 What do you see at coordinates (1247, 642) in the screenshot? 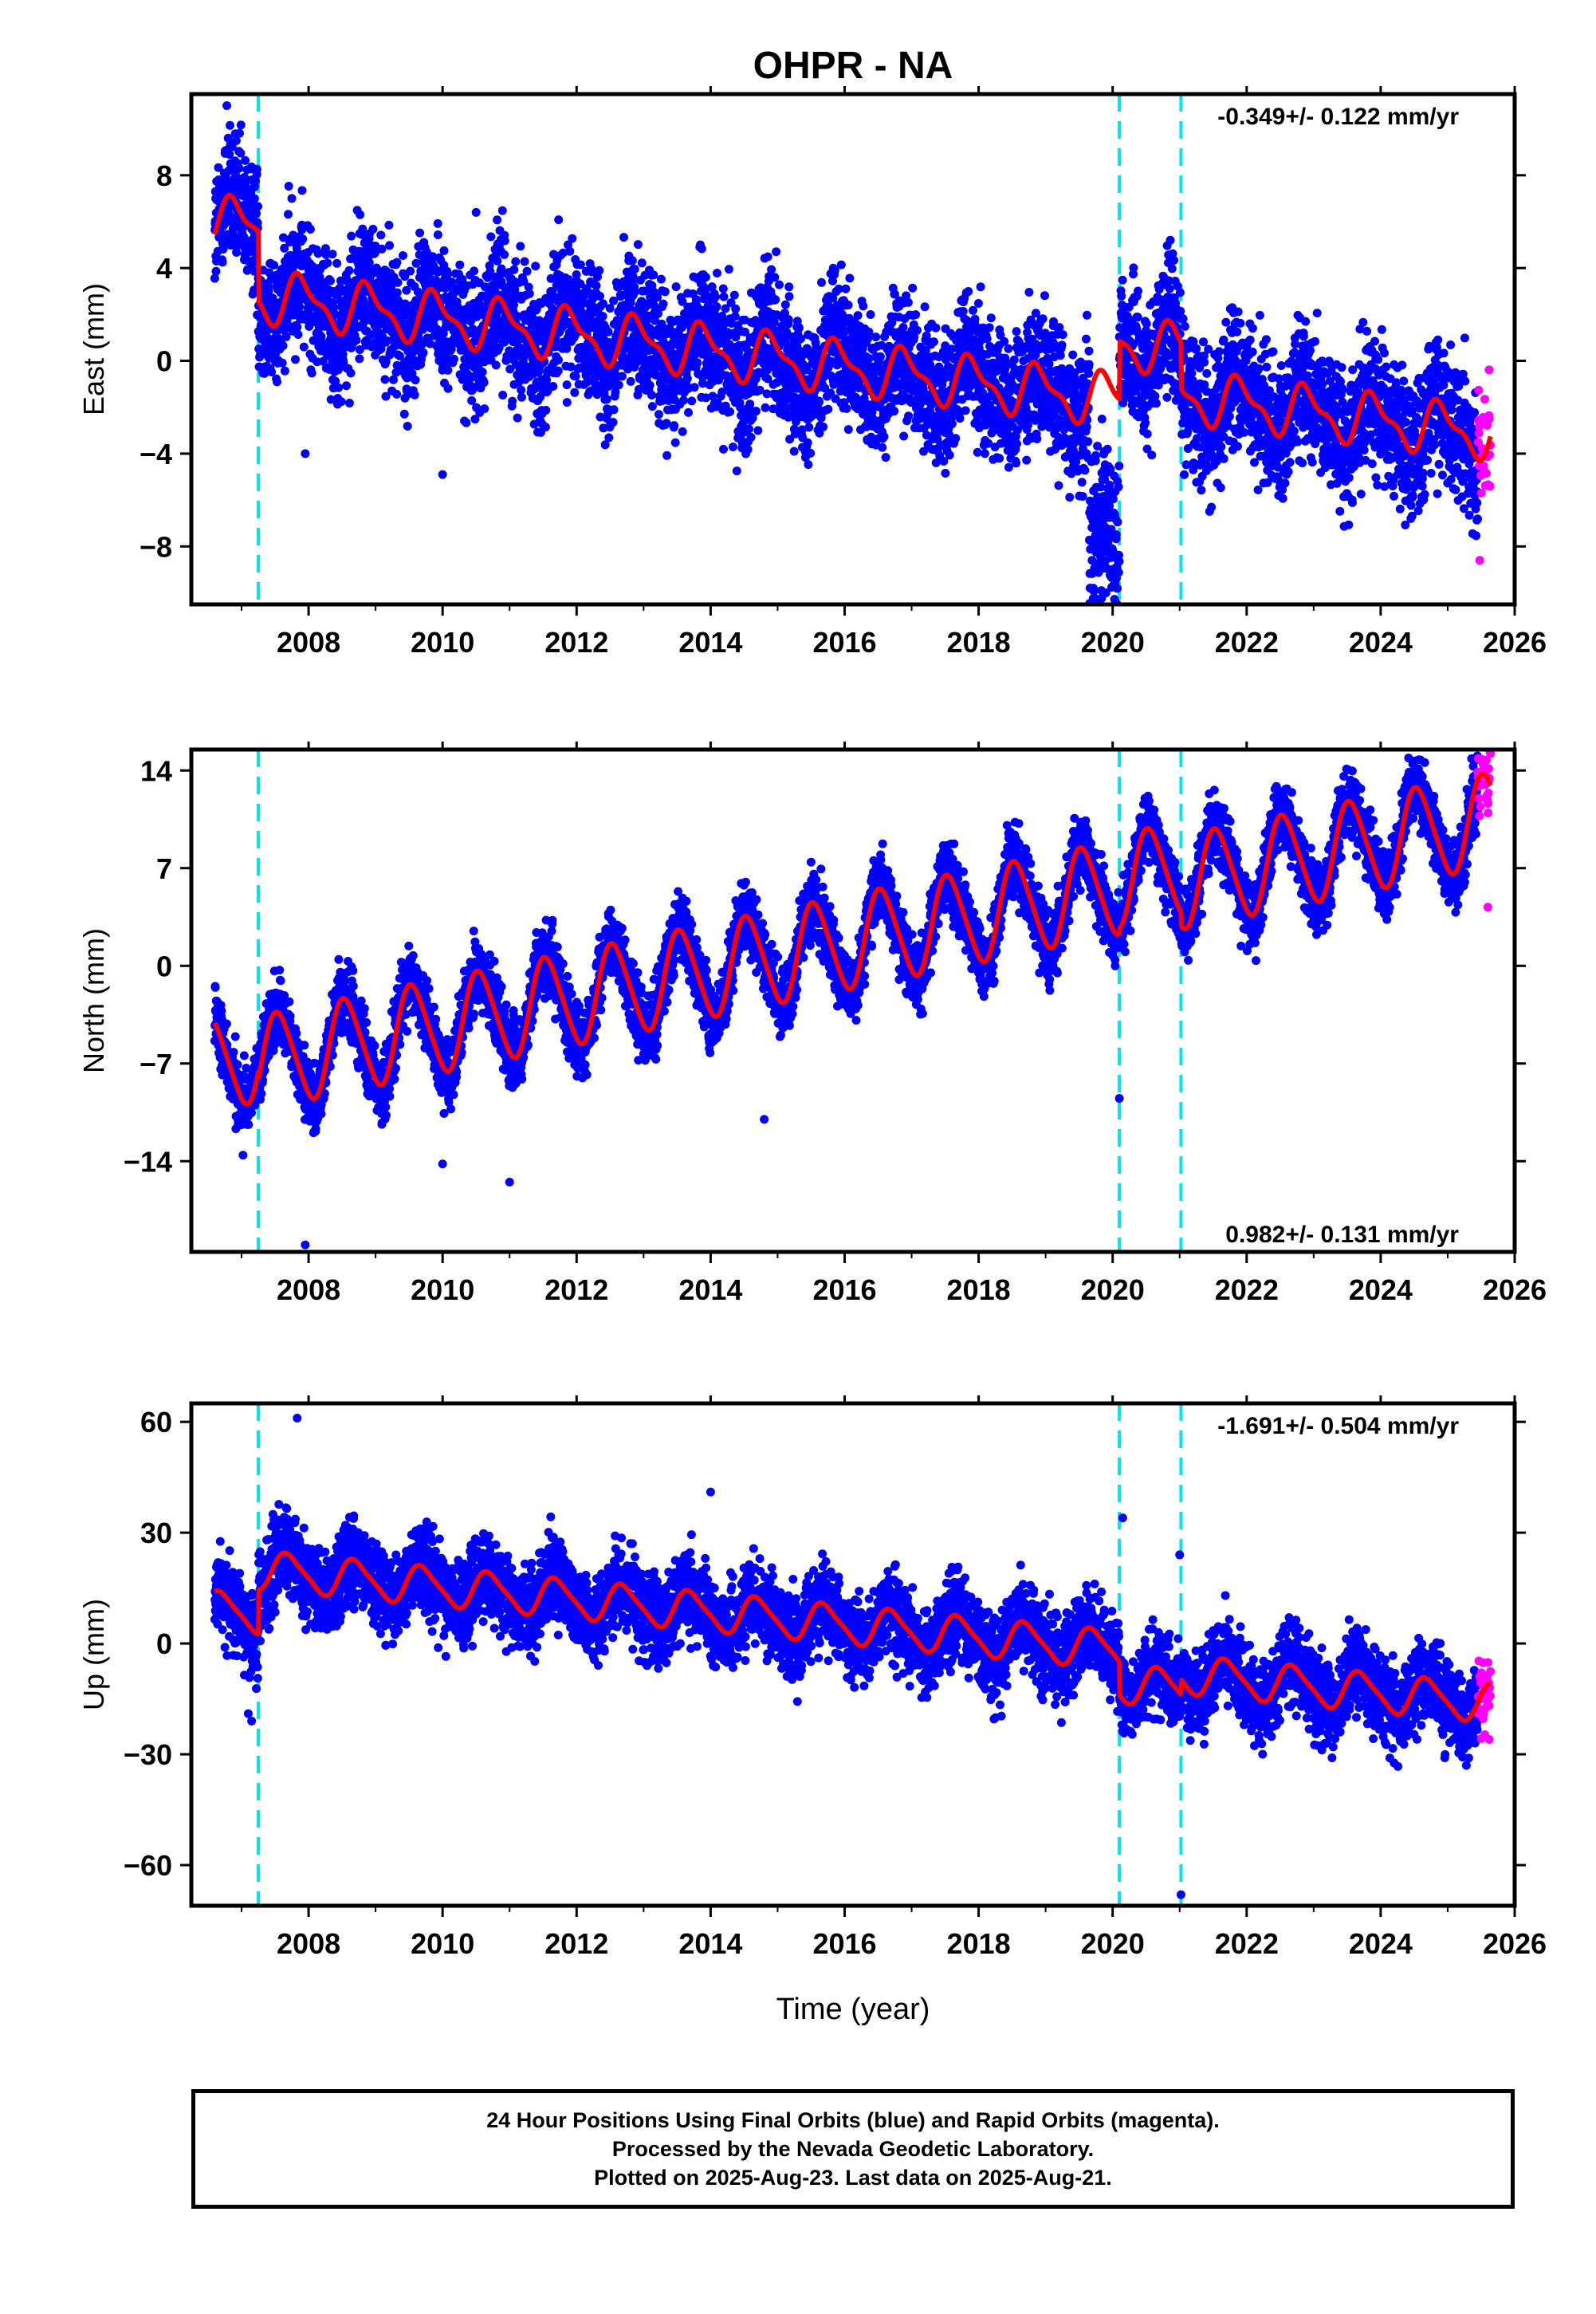
I see `x-tick-label: 2022` at bounding box center [1247, 642].